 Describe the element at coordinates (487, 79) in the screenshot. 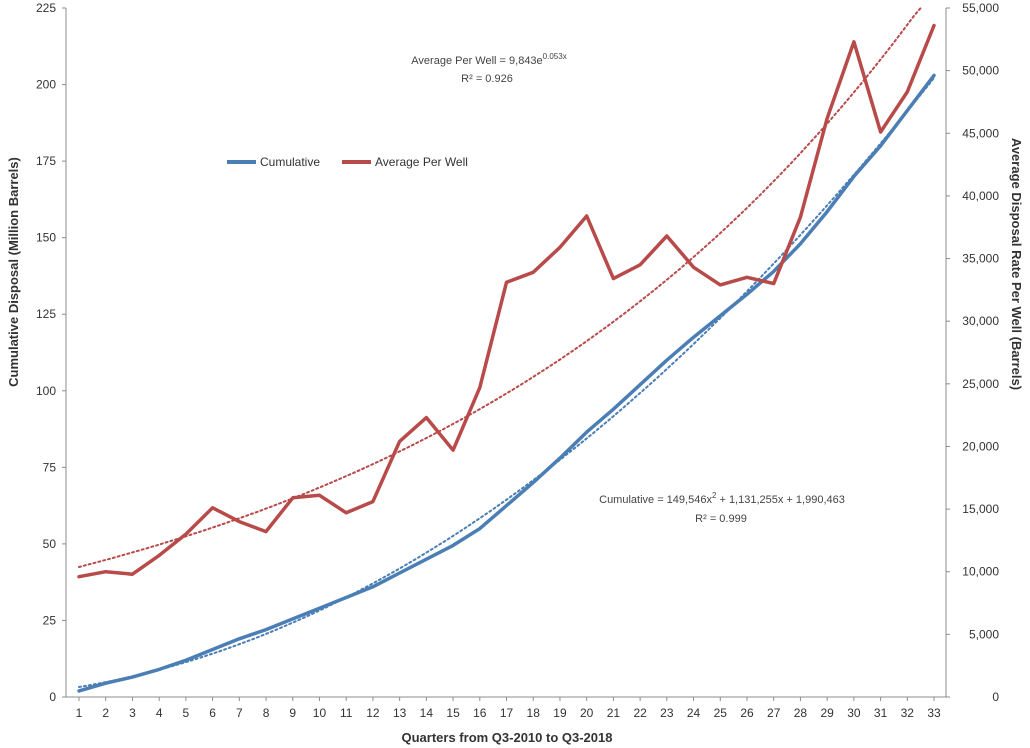

I see `average-r-squared: R² = 0.926` at that location.